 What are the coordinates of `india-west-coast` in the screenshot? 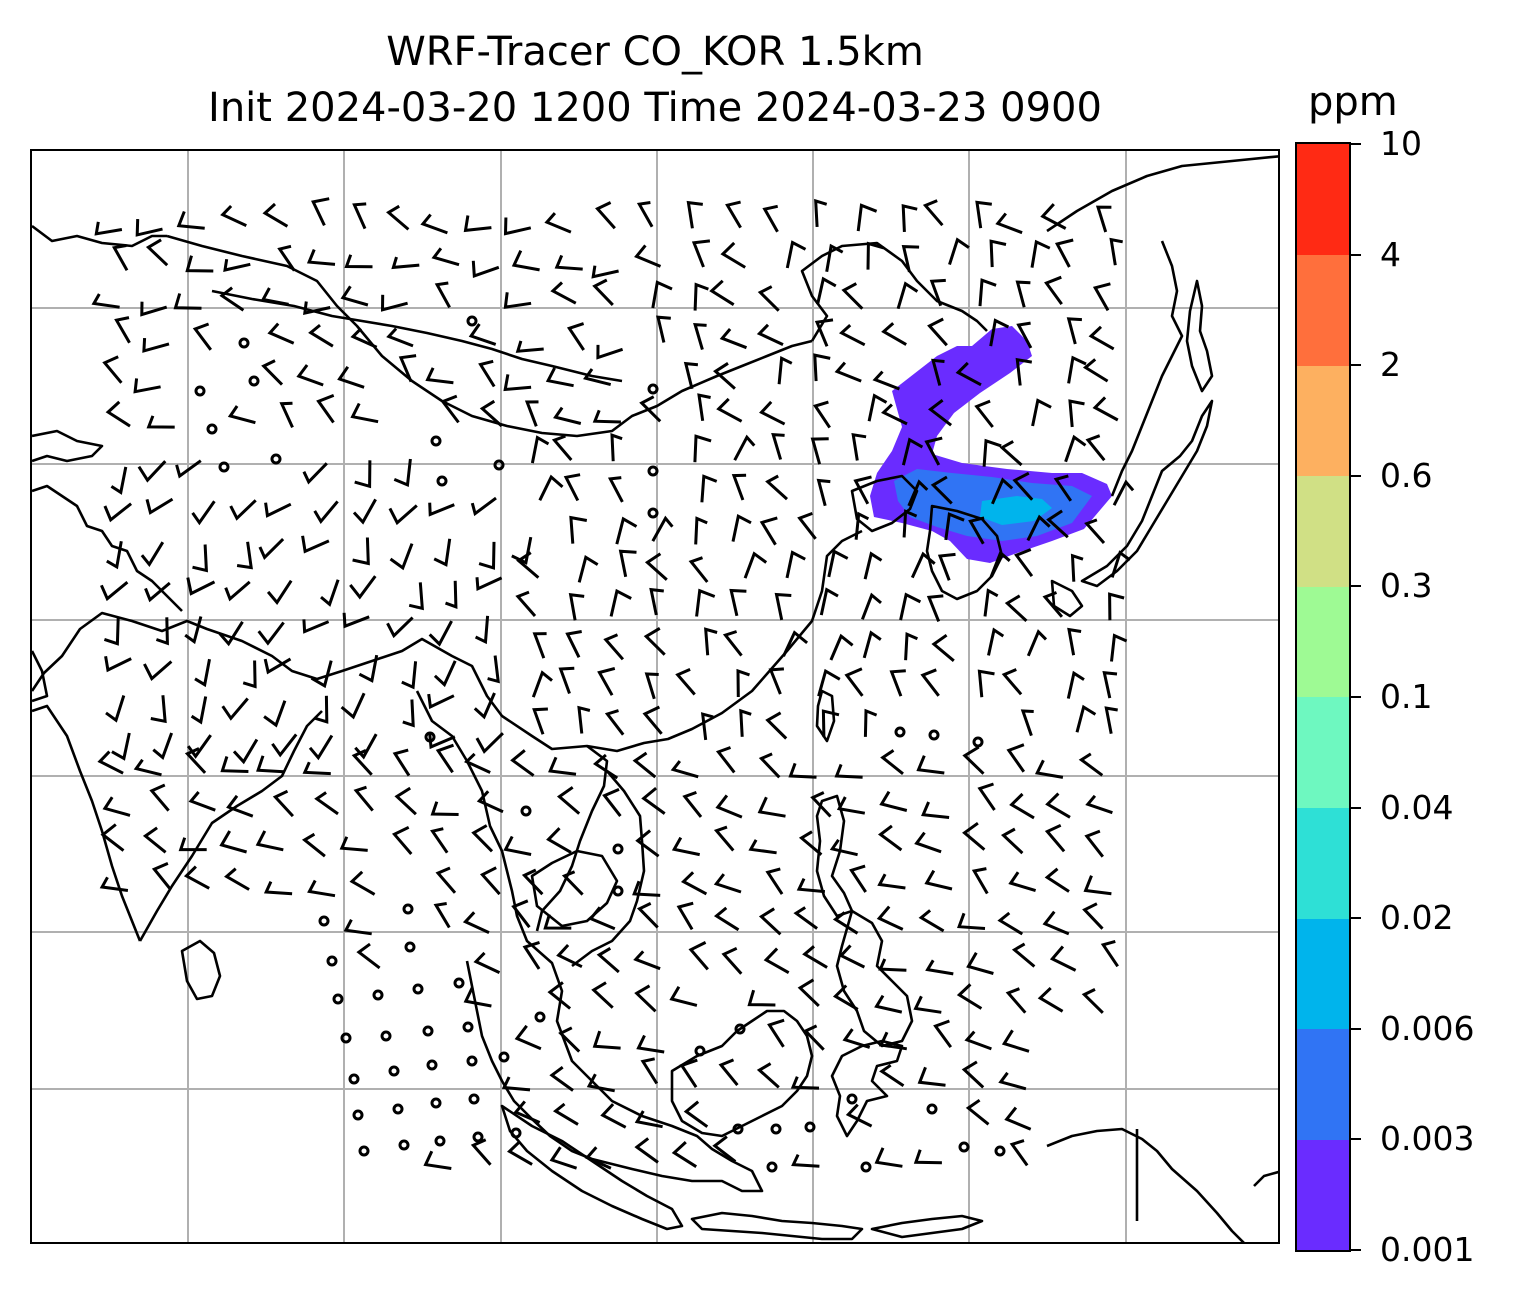 It's located at (87, 823).